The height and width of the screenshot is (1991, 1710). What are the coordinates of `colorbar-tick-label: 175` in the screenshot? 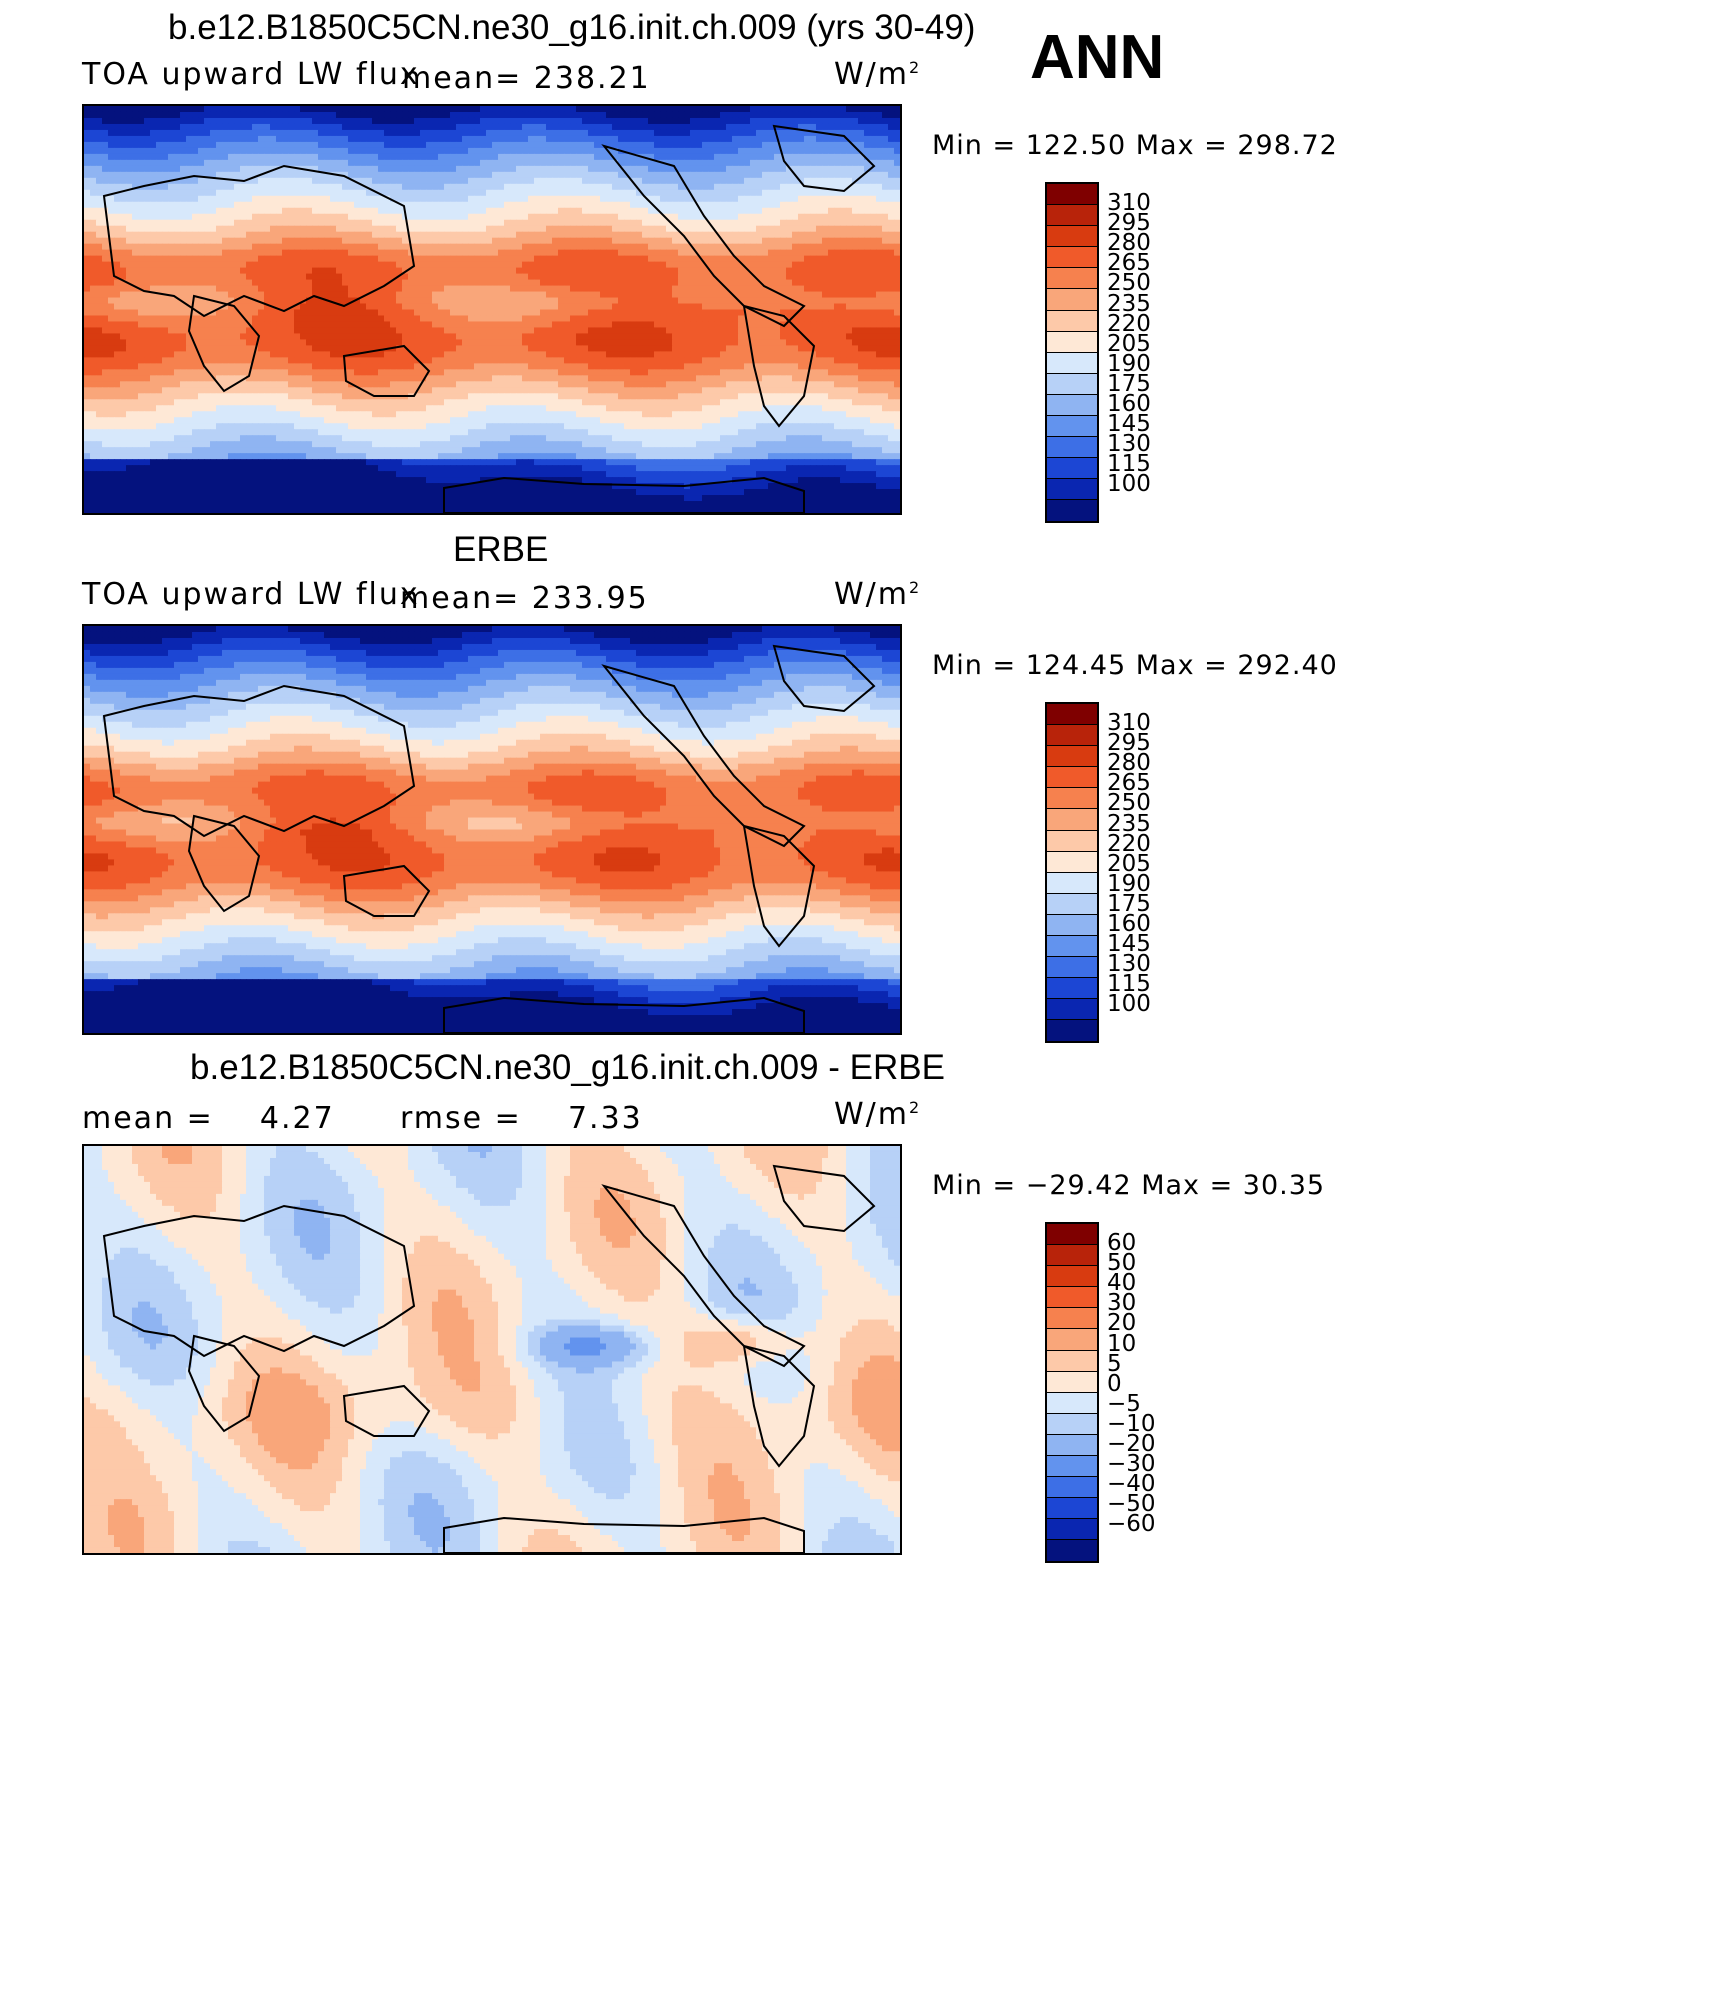 It's located at (1129, 384).